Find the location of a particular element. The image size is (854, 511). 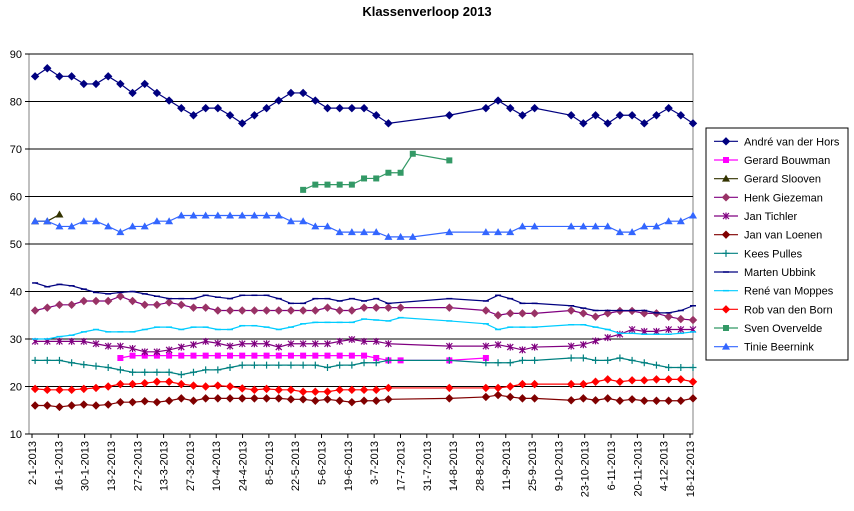

x-tick-label: 16-1-2013 is located at coordinates (59, 466).